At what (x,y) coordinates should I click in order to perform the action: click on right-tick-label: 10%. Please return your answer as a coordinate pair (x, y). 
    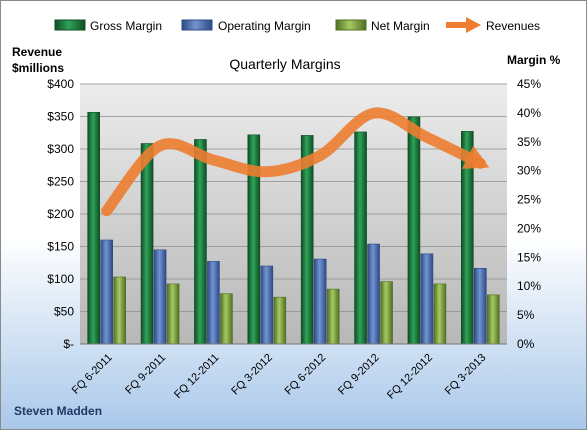
    Looking at the image, I should click on (529, 286).